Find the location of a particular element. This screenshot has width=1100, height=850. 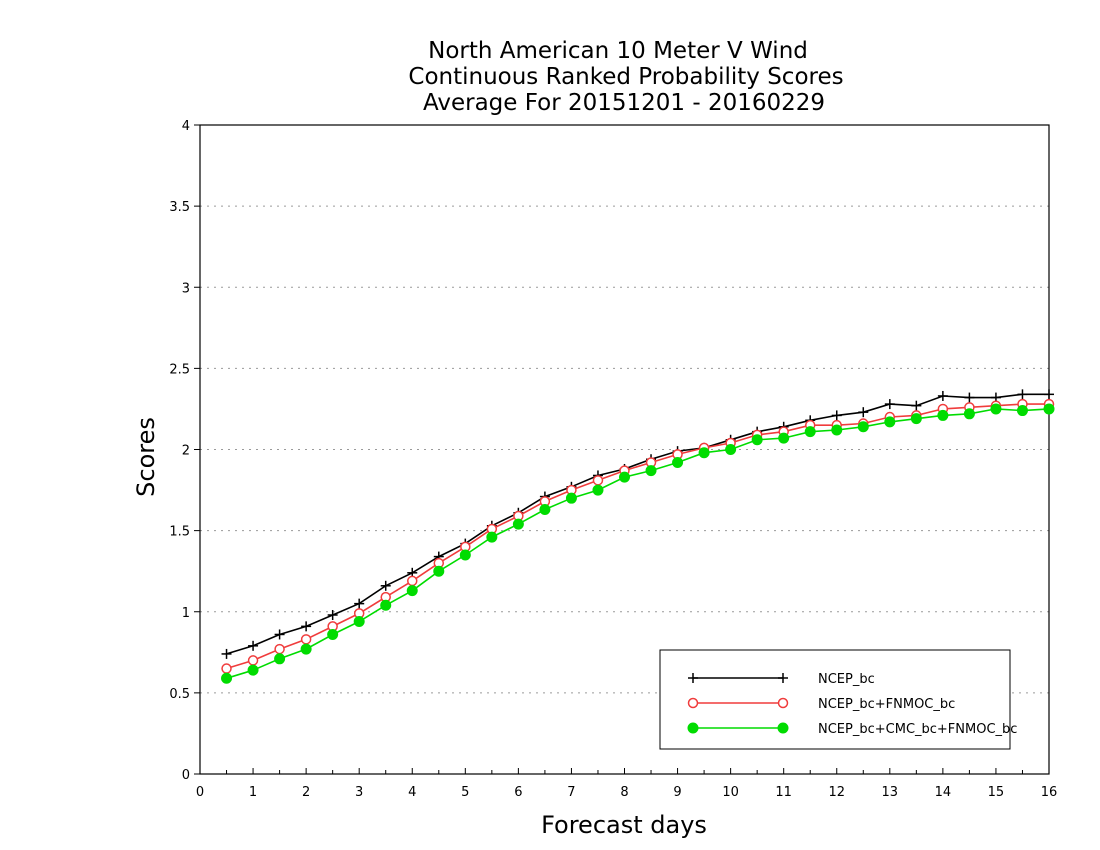

y-axis-label: Scores is located at coordinates (146, 457).